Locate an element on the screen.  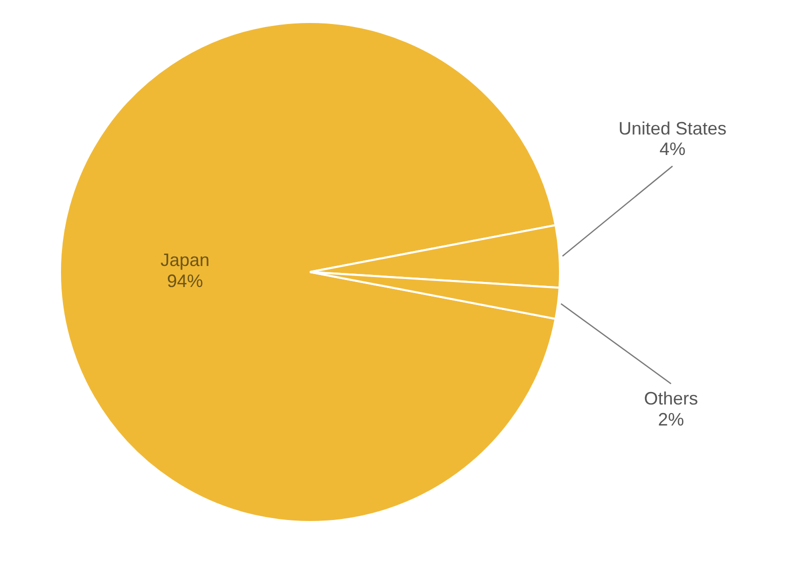
data-label: 2% is located at coordinates (671, 419).